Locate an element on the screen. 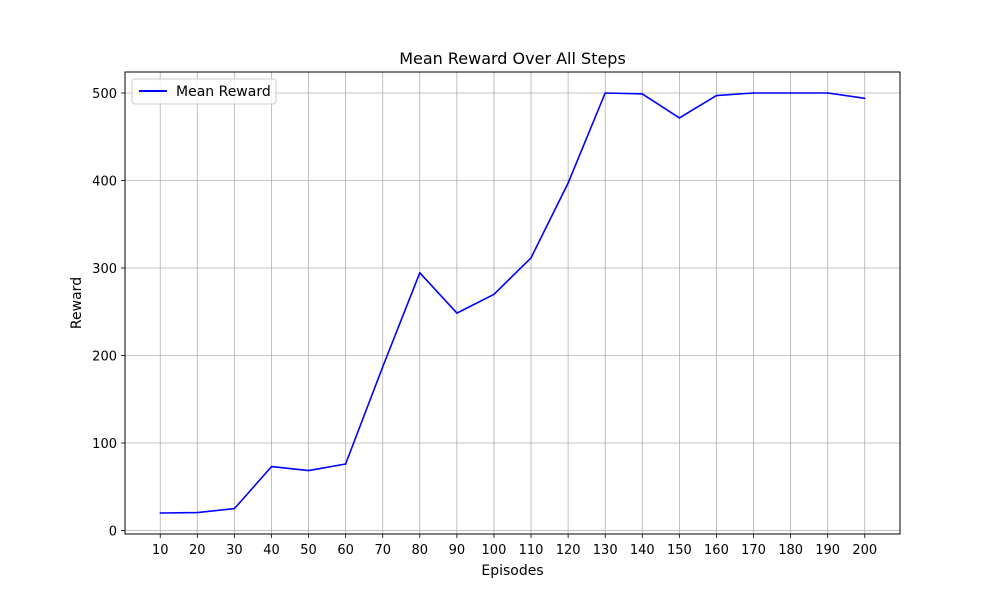  chart-title: Mean Reward Over All Steps is located at coordinates (512, 58).